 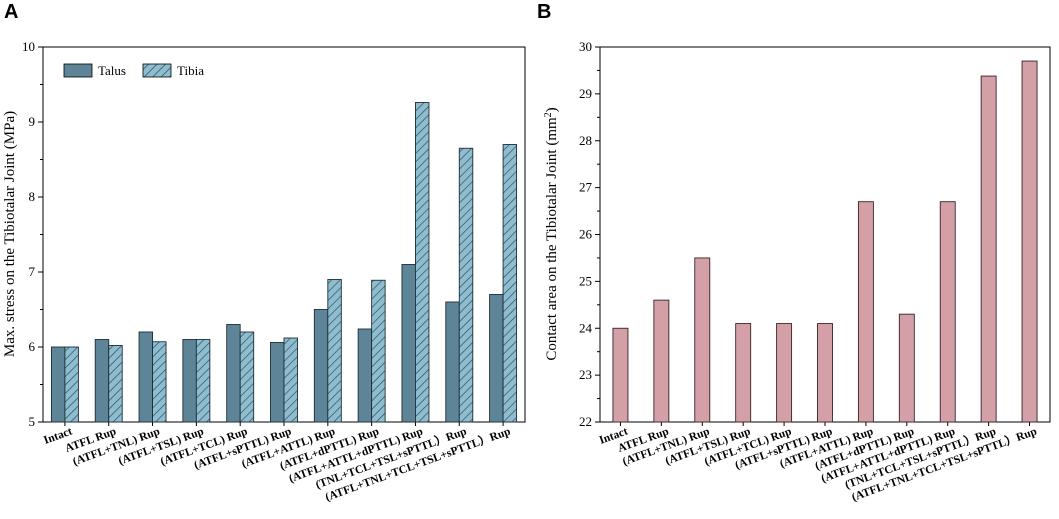 I want to click on y-tick-label: 8, so click(x=32, y=196).